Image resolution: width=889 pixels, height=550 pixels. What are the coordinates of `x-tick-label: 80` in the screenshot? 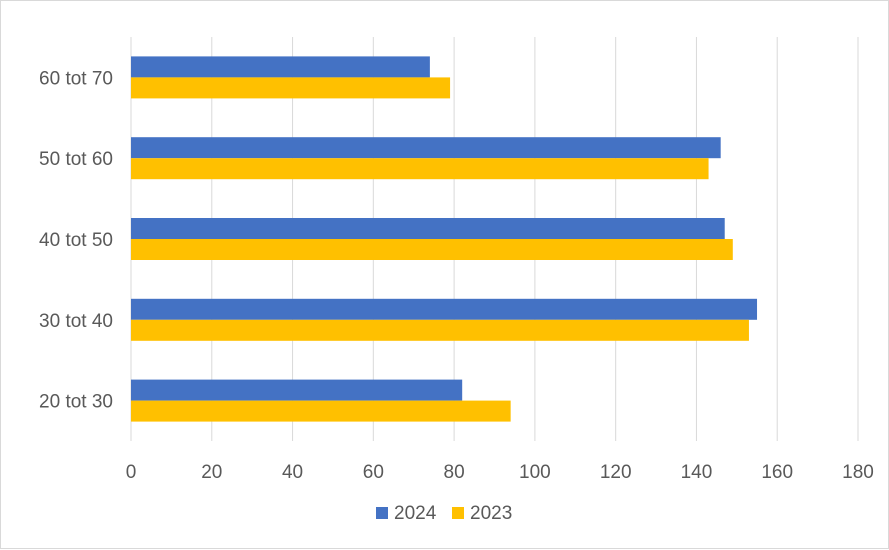 It's located at (454, 472).